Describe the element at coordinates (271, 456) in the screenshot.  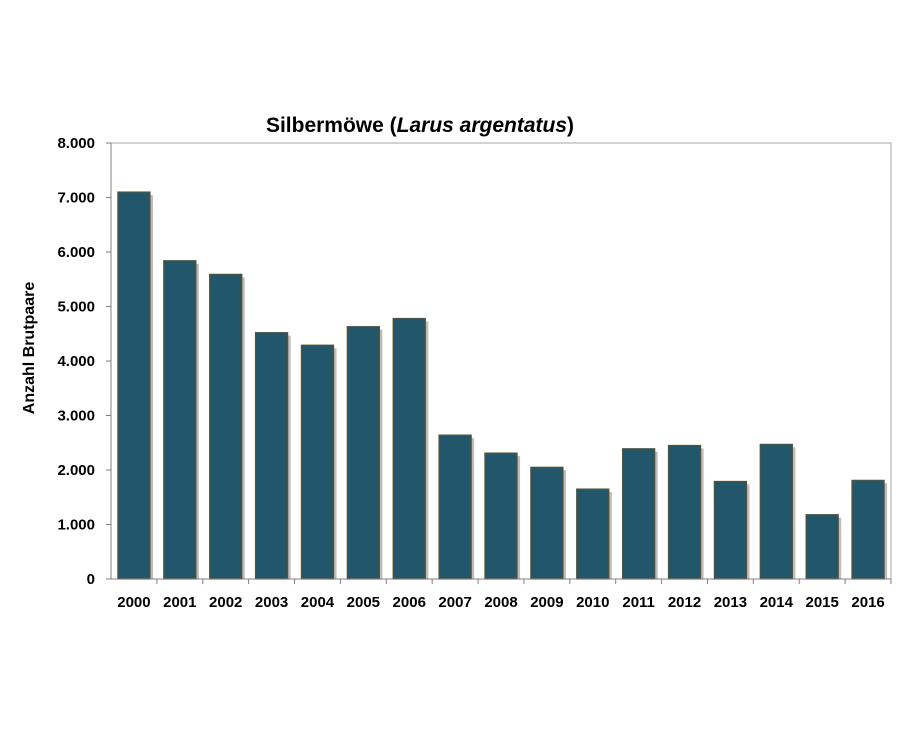
I see `bar-2003` at that location.